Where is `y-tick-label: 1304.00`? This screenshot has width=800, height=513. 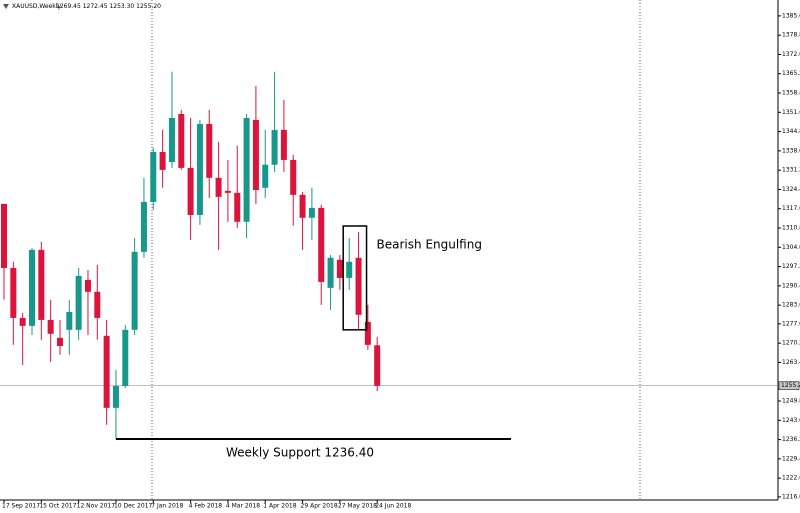 y-tick-label: 1304.00 is located at coordinates (791, 247).